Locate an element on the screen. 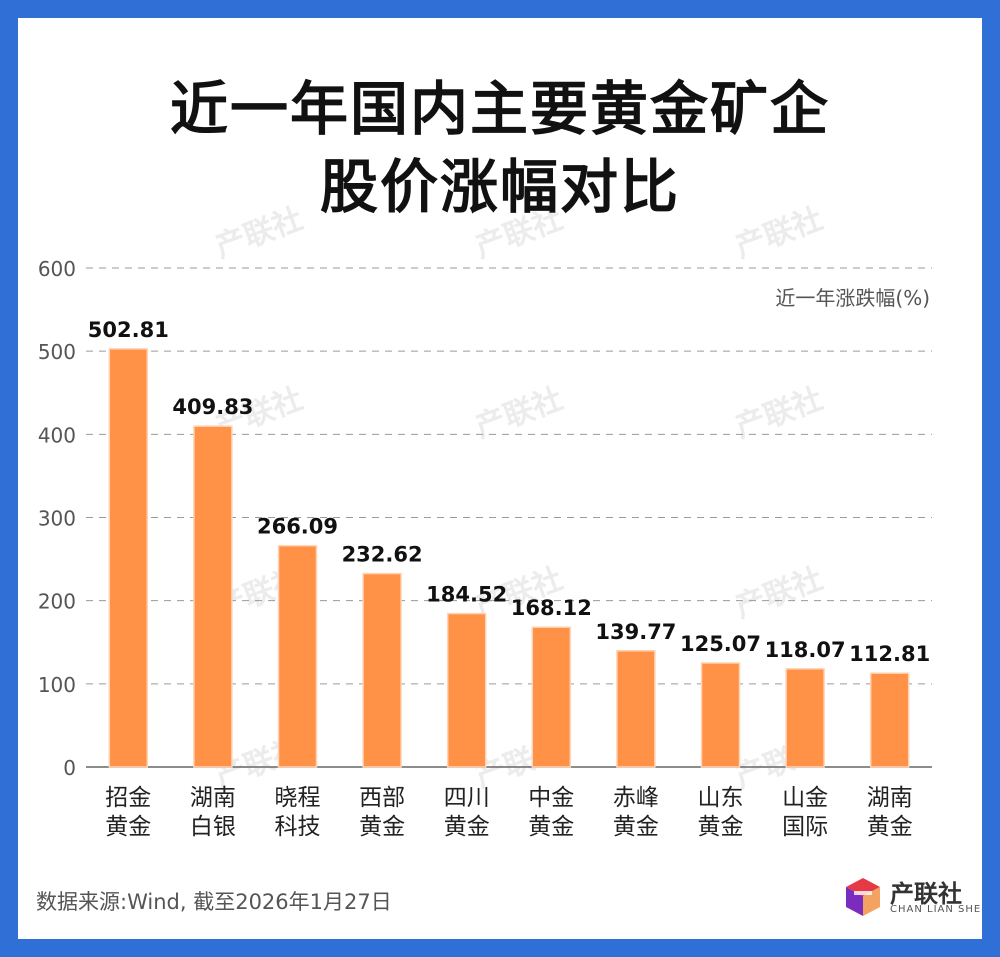 The image size is (1000, 957). y-tick-label: 0 is located at coordinates (69, 768).